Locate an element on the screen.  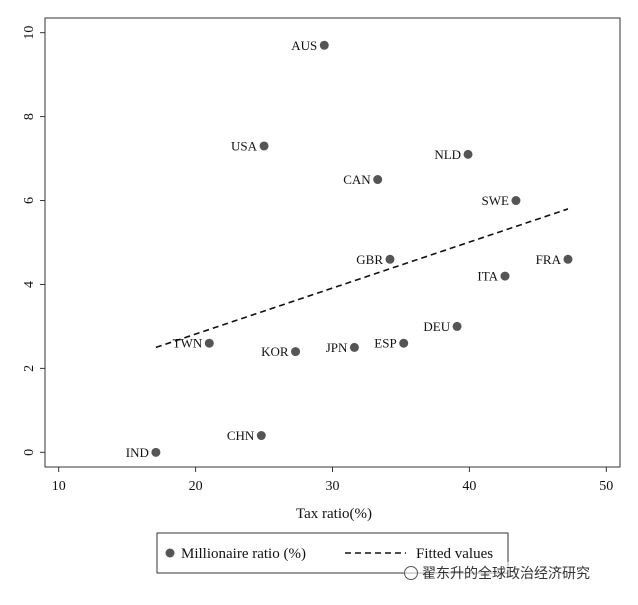
data-point-deu is located at coordinates (457, 326).